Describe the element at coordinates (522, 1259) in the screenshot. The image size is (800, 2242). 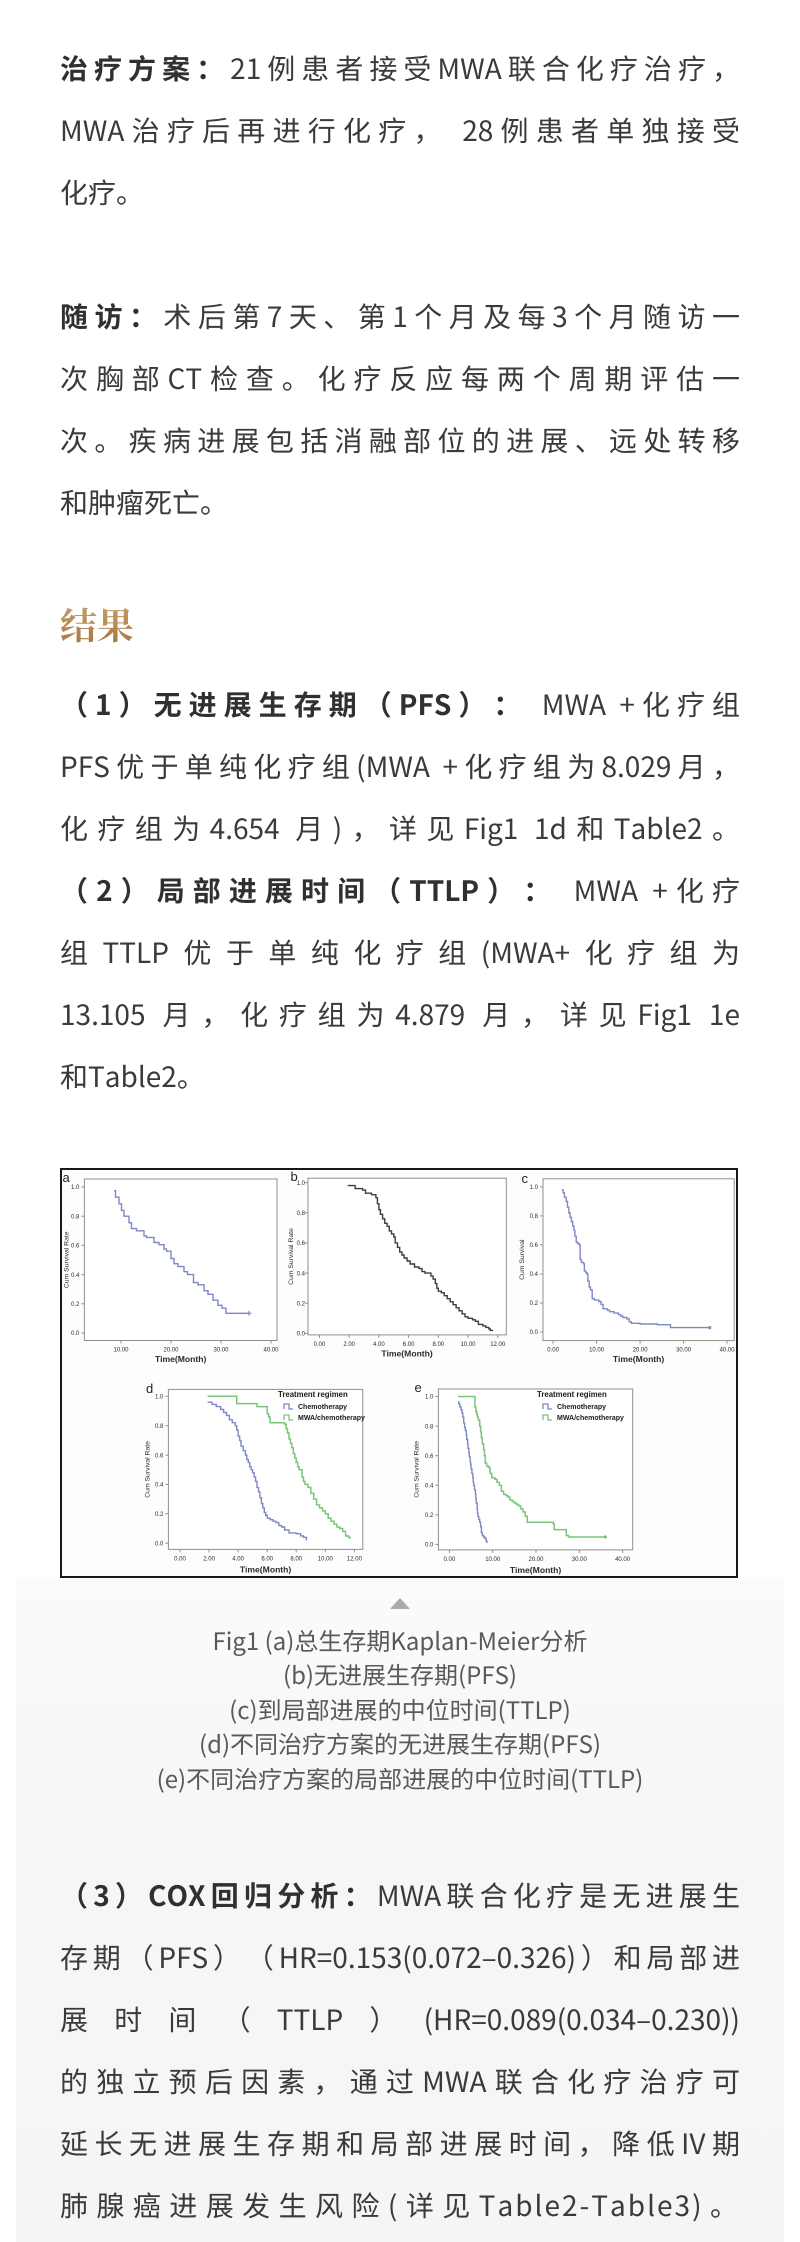
I see `svg-text: Cum Survival` at that location.